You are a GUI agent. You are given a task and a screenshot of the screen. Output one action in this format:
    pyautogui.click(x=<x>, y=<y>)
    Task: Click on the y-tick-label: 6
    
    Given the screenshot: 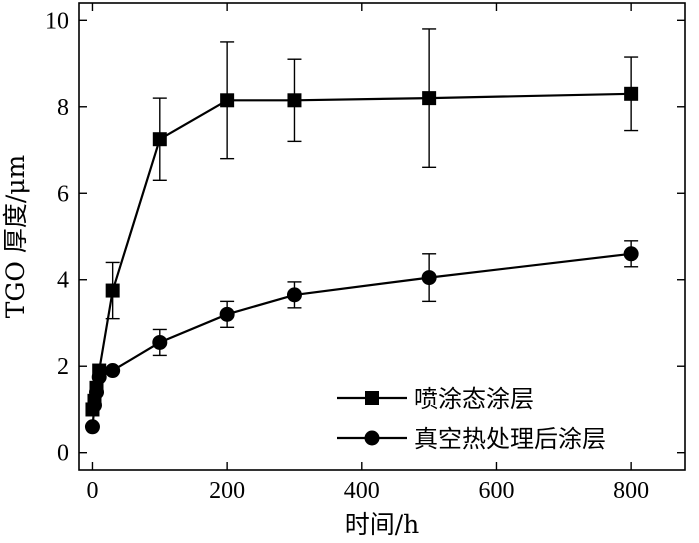 What is the action you would take?
    pyautogui.click(x=63, y=194)
    